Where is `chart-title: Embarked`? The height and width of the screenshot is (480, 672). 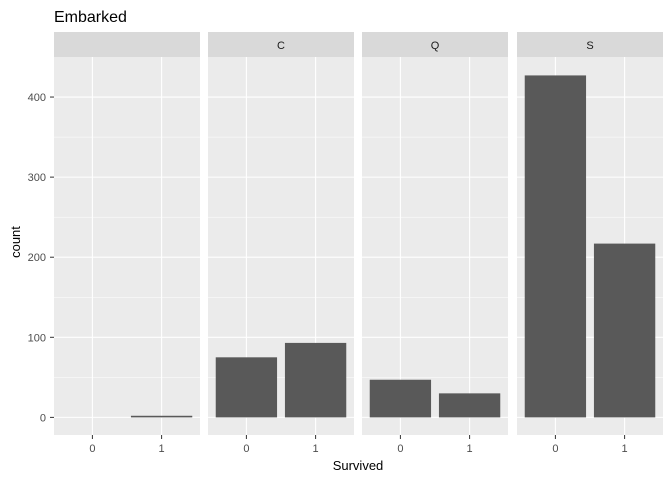
chart-title: Embarked is located at coordinates (90, 17).